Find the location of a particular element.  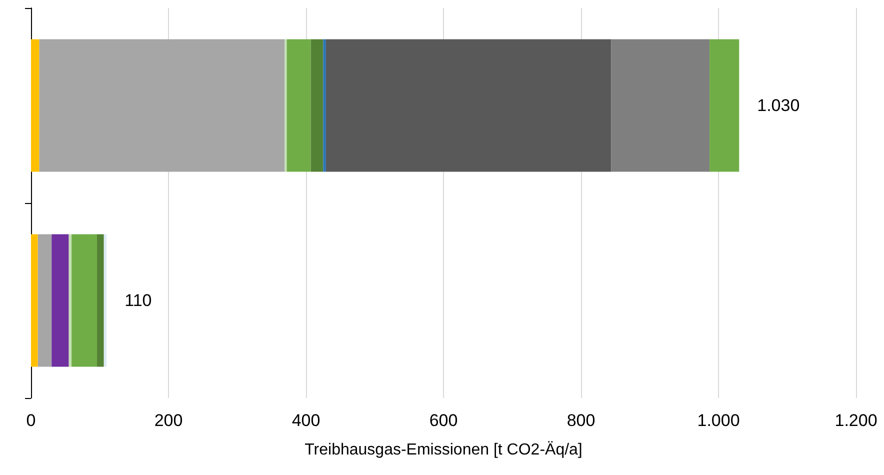

x-tick-label: 600 is located at coordinates (443, 420).